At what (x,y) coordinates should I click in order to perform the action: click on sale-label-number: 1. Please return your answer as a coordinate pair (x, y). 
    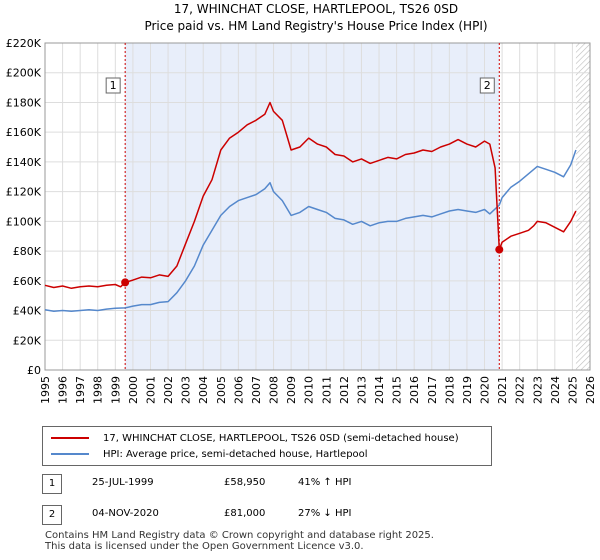
    Looking at the image, I should click on (113, 85).